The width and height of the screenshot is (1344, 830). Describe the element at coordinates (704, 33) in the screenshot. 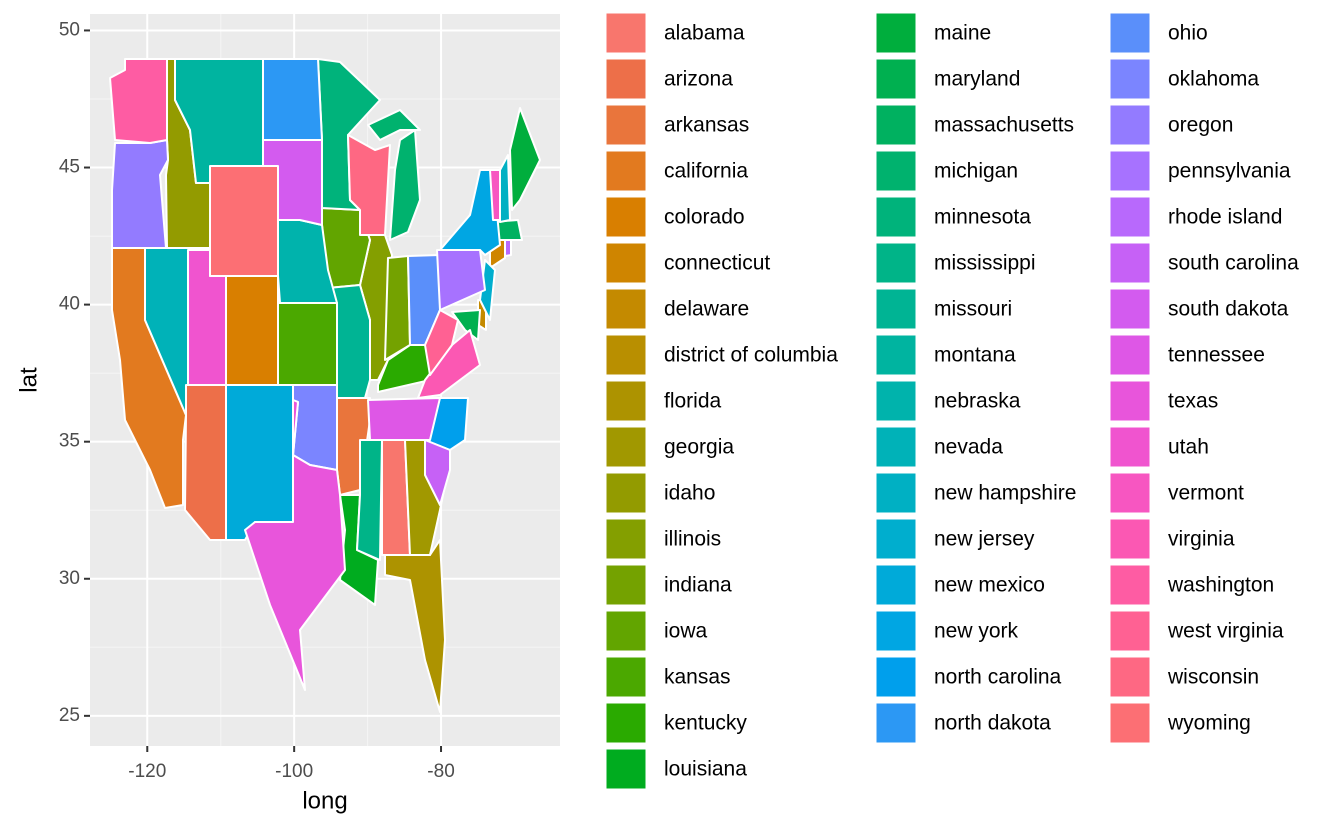

I see `legend-label: alabama` at that location.